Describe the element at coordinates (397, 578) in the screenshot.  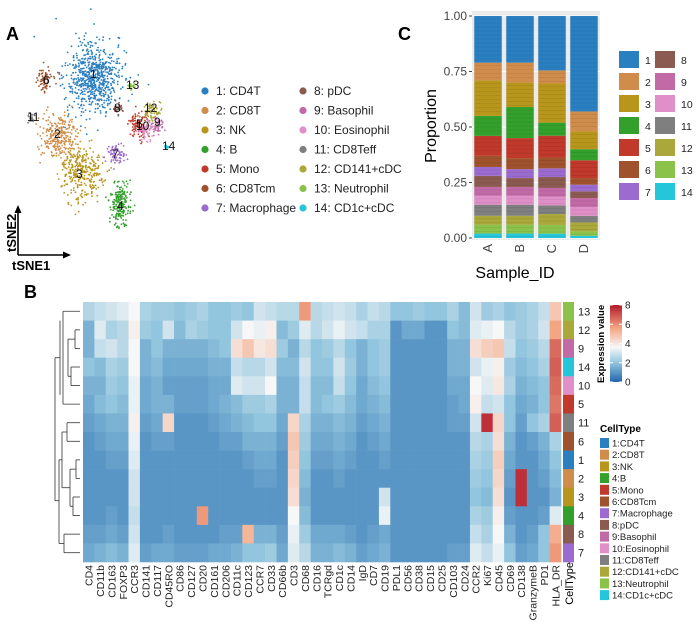
I see `heatmap-column-label: PDL1` at that location.